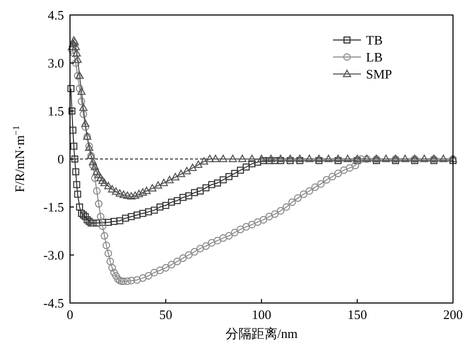 This screenshot has width=473, height=349. I want to click on x-axis-title: 分隔距离/nm, so click(261, 333).